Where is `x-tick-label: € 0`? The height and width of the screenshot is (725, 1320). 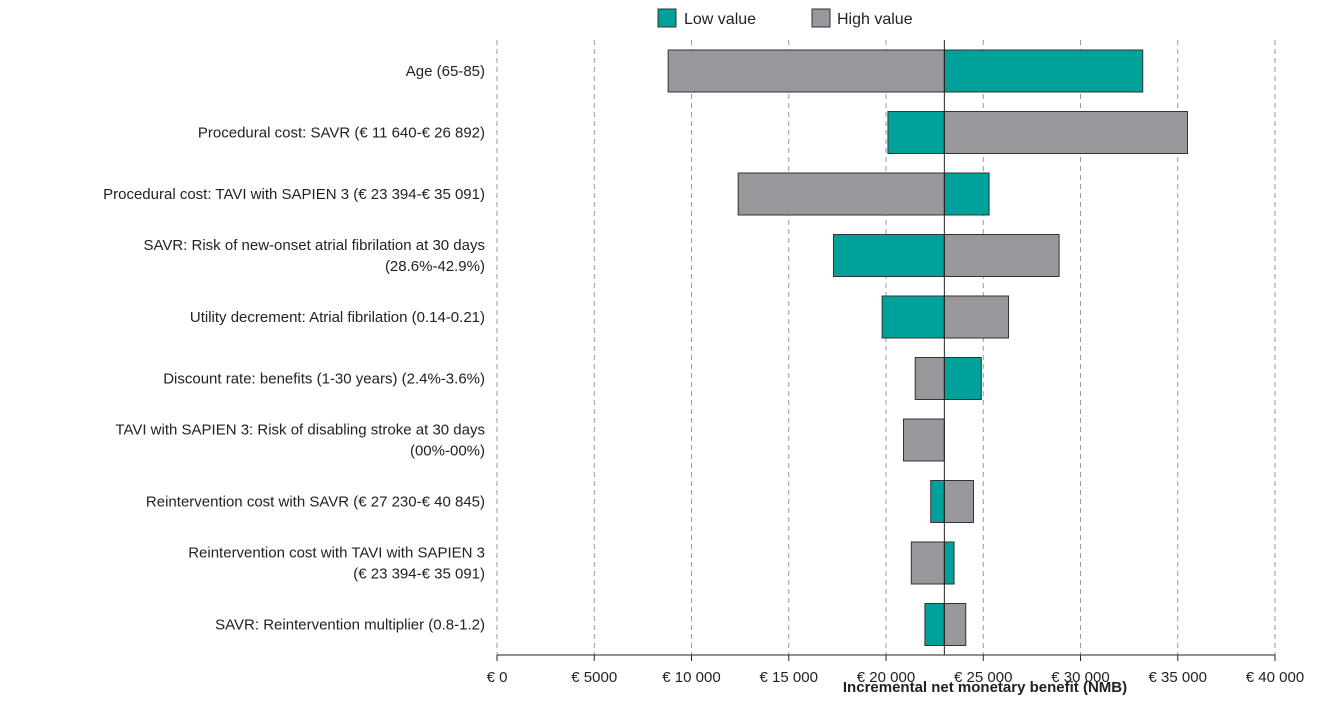
x-tick-label: € 0 is located at coordinates (497, 677).